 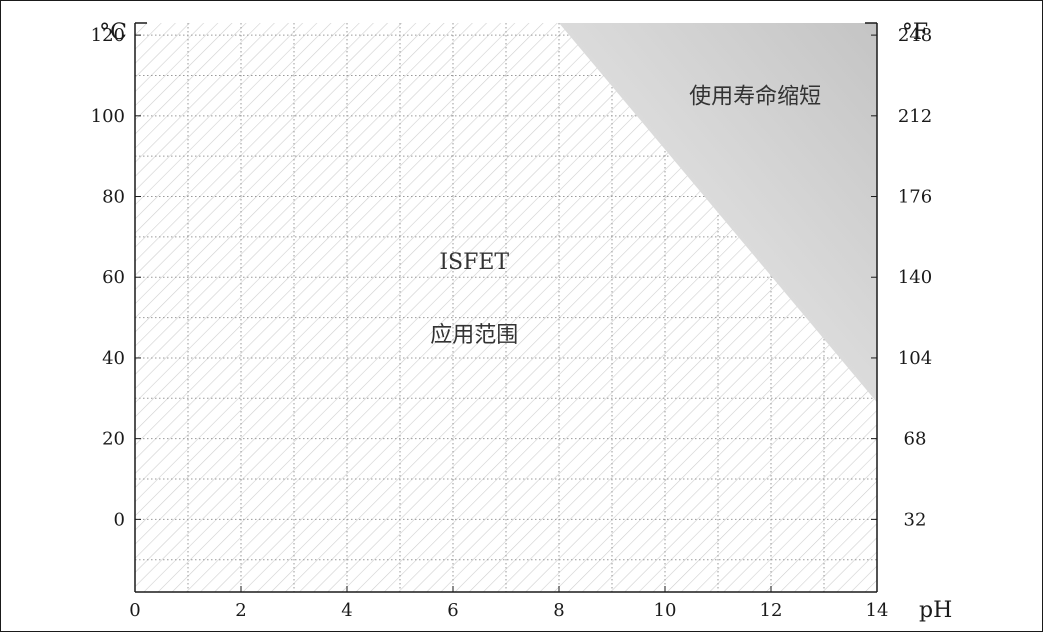 I want to click on x-tick-label: 2, so click(x=240, y=610).